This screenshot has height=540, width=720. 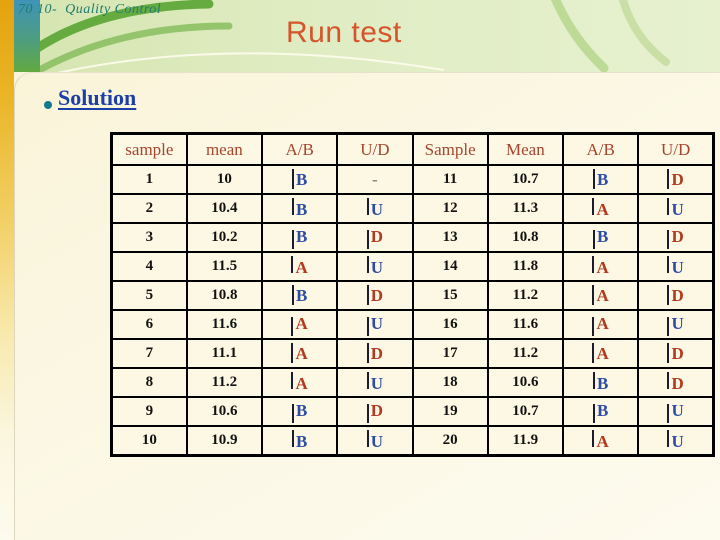 I want to click on col-header-mean-1: mean, so click(x=224, y=149).